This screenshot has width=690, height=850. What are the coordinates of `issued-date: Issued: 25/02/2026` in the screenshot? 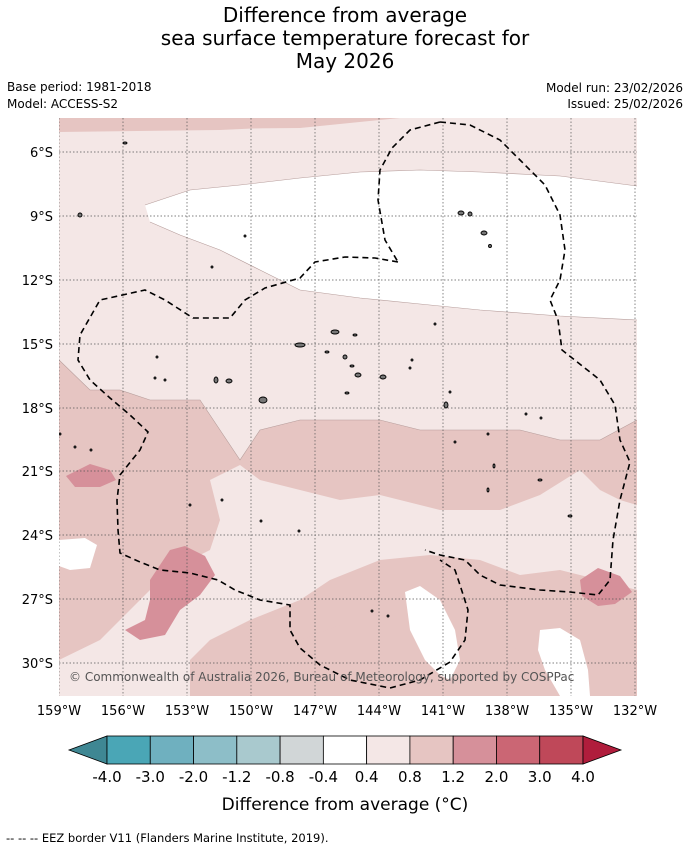 It's located at (625, 104).